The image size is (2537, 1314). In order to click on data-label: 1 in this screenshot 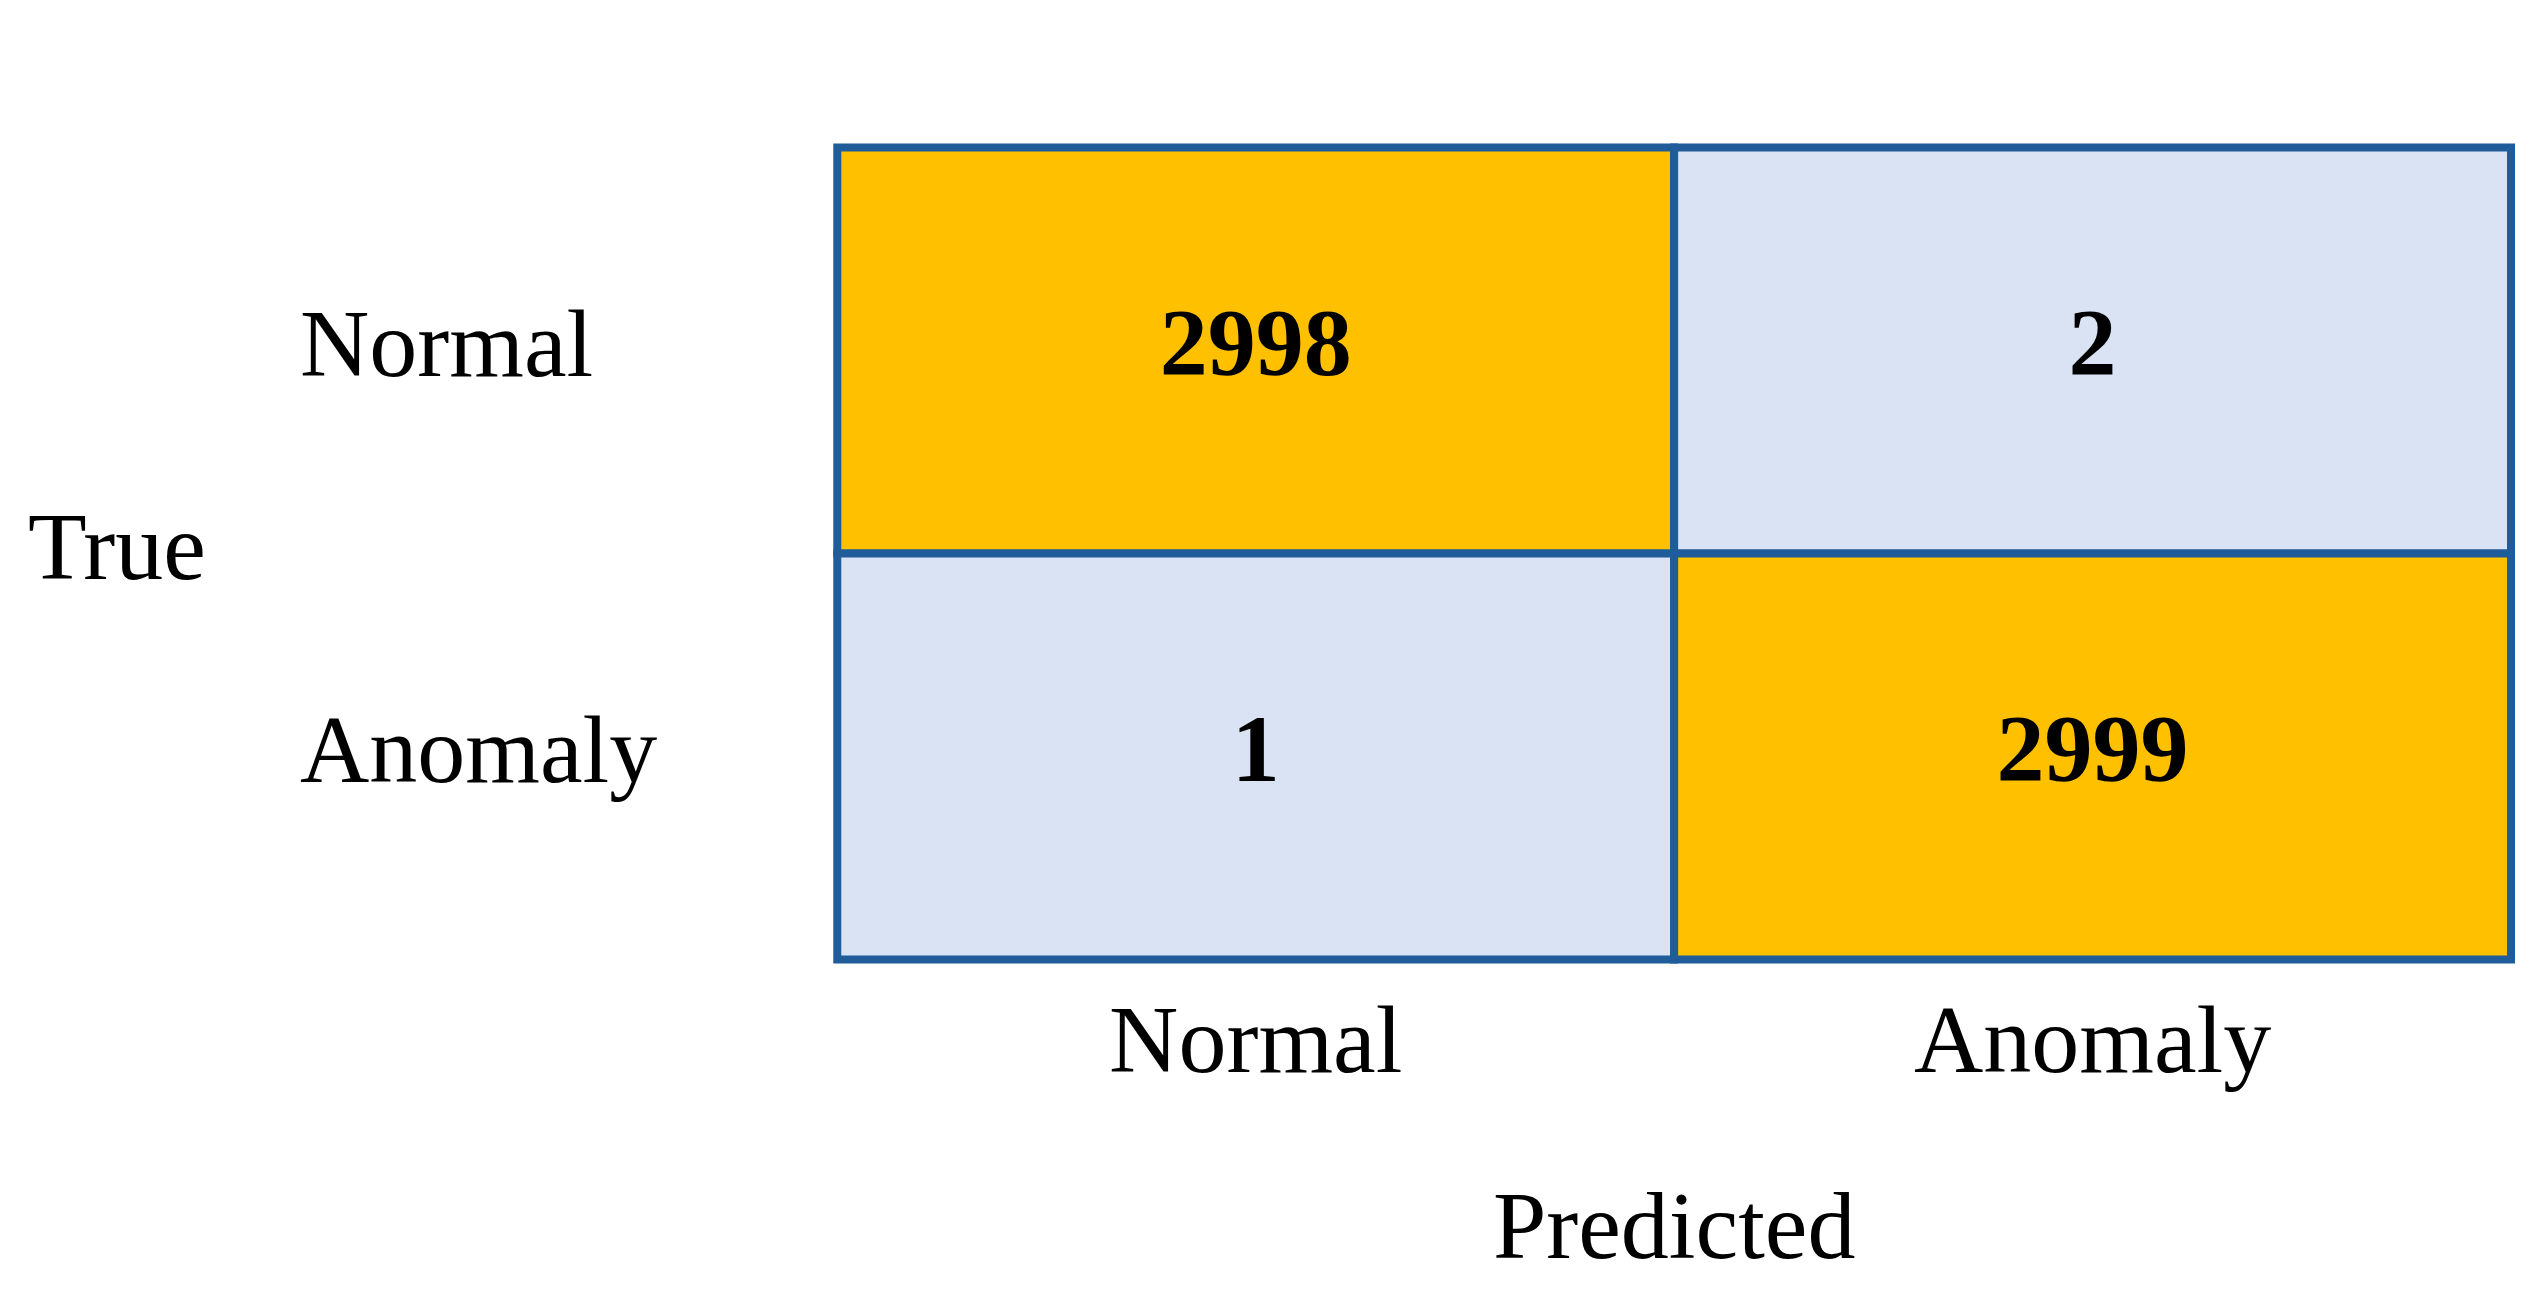, I will do `click(1255, 749)`.